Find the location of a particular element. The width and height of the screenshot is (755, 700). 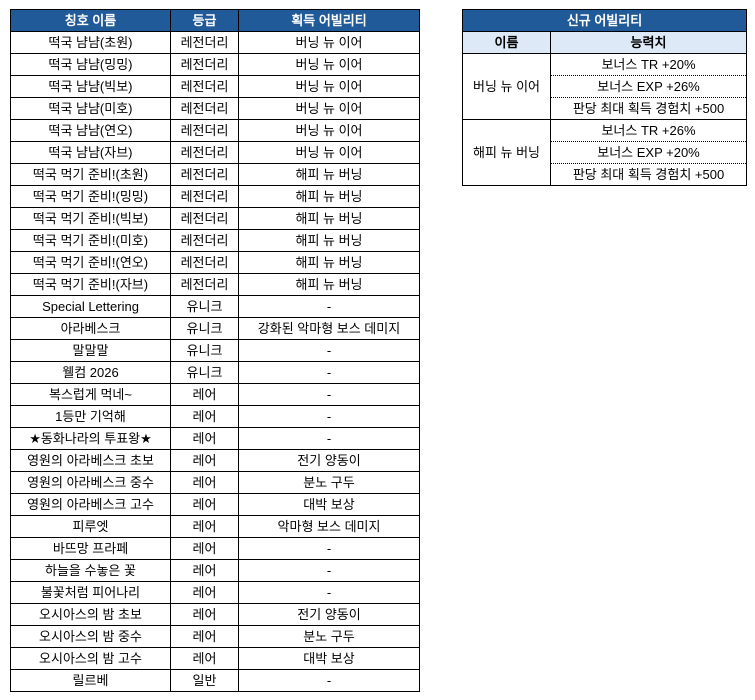

table-row: 영원의 아라베스크 중수 레어 분노 구두 is located at coordinates (215, 482).